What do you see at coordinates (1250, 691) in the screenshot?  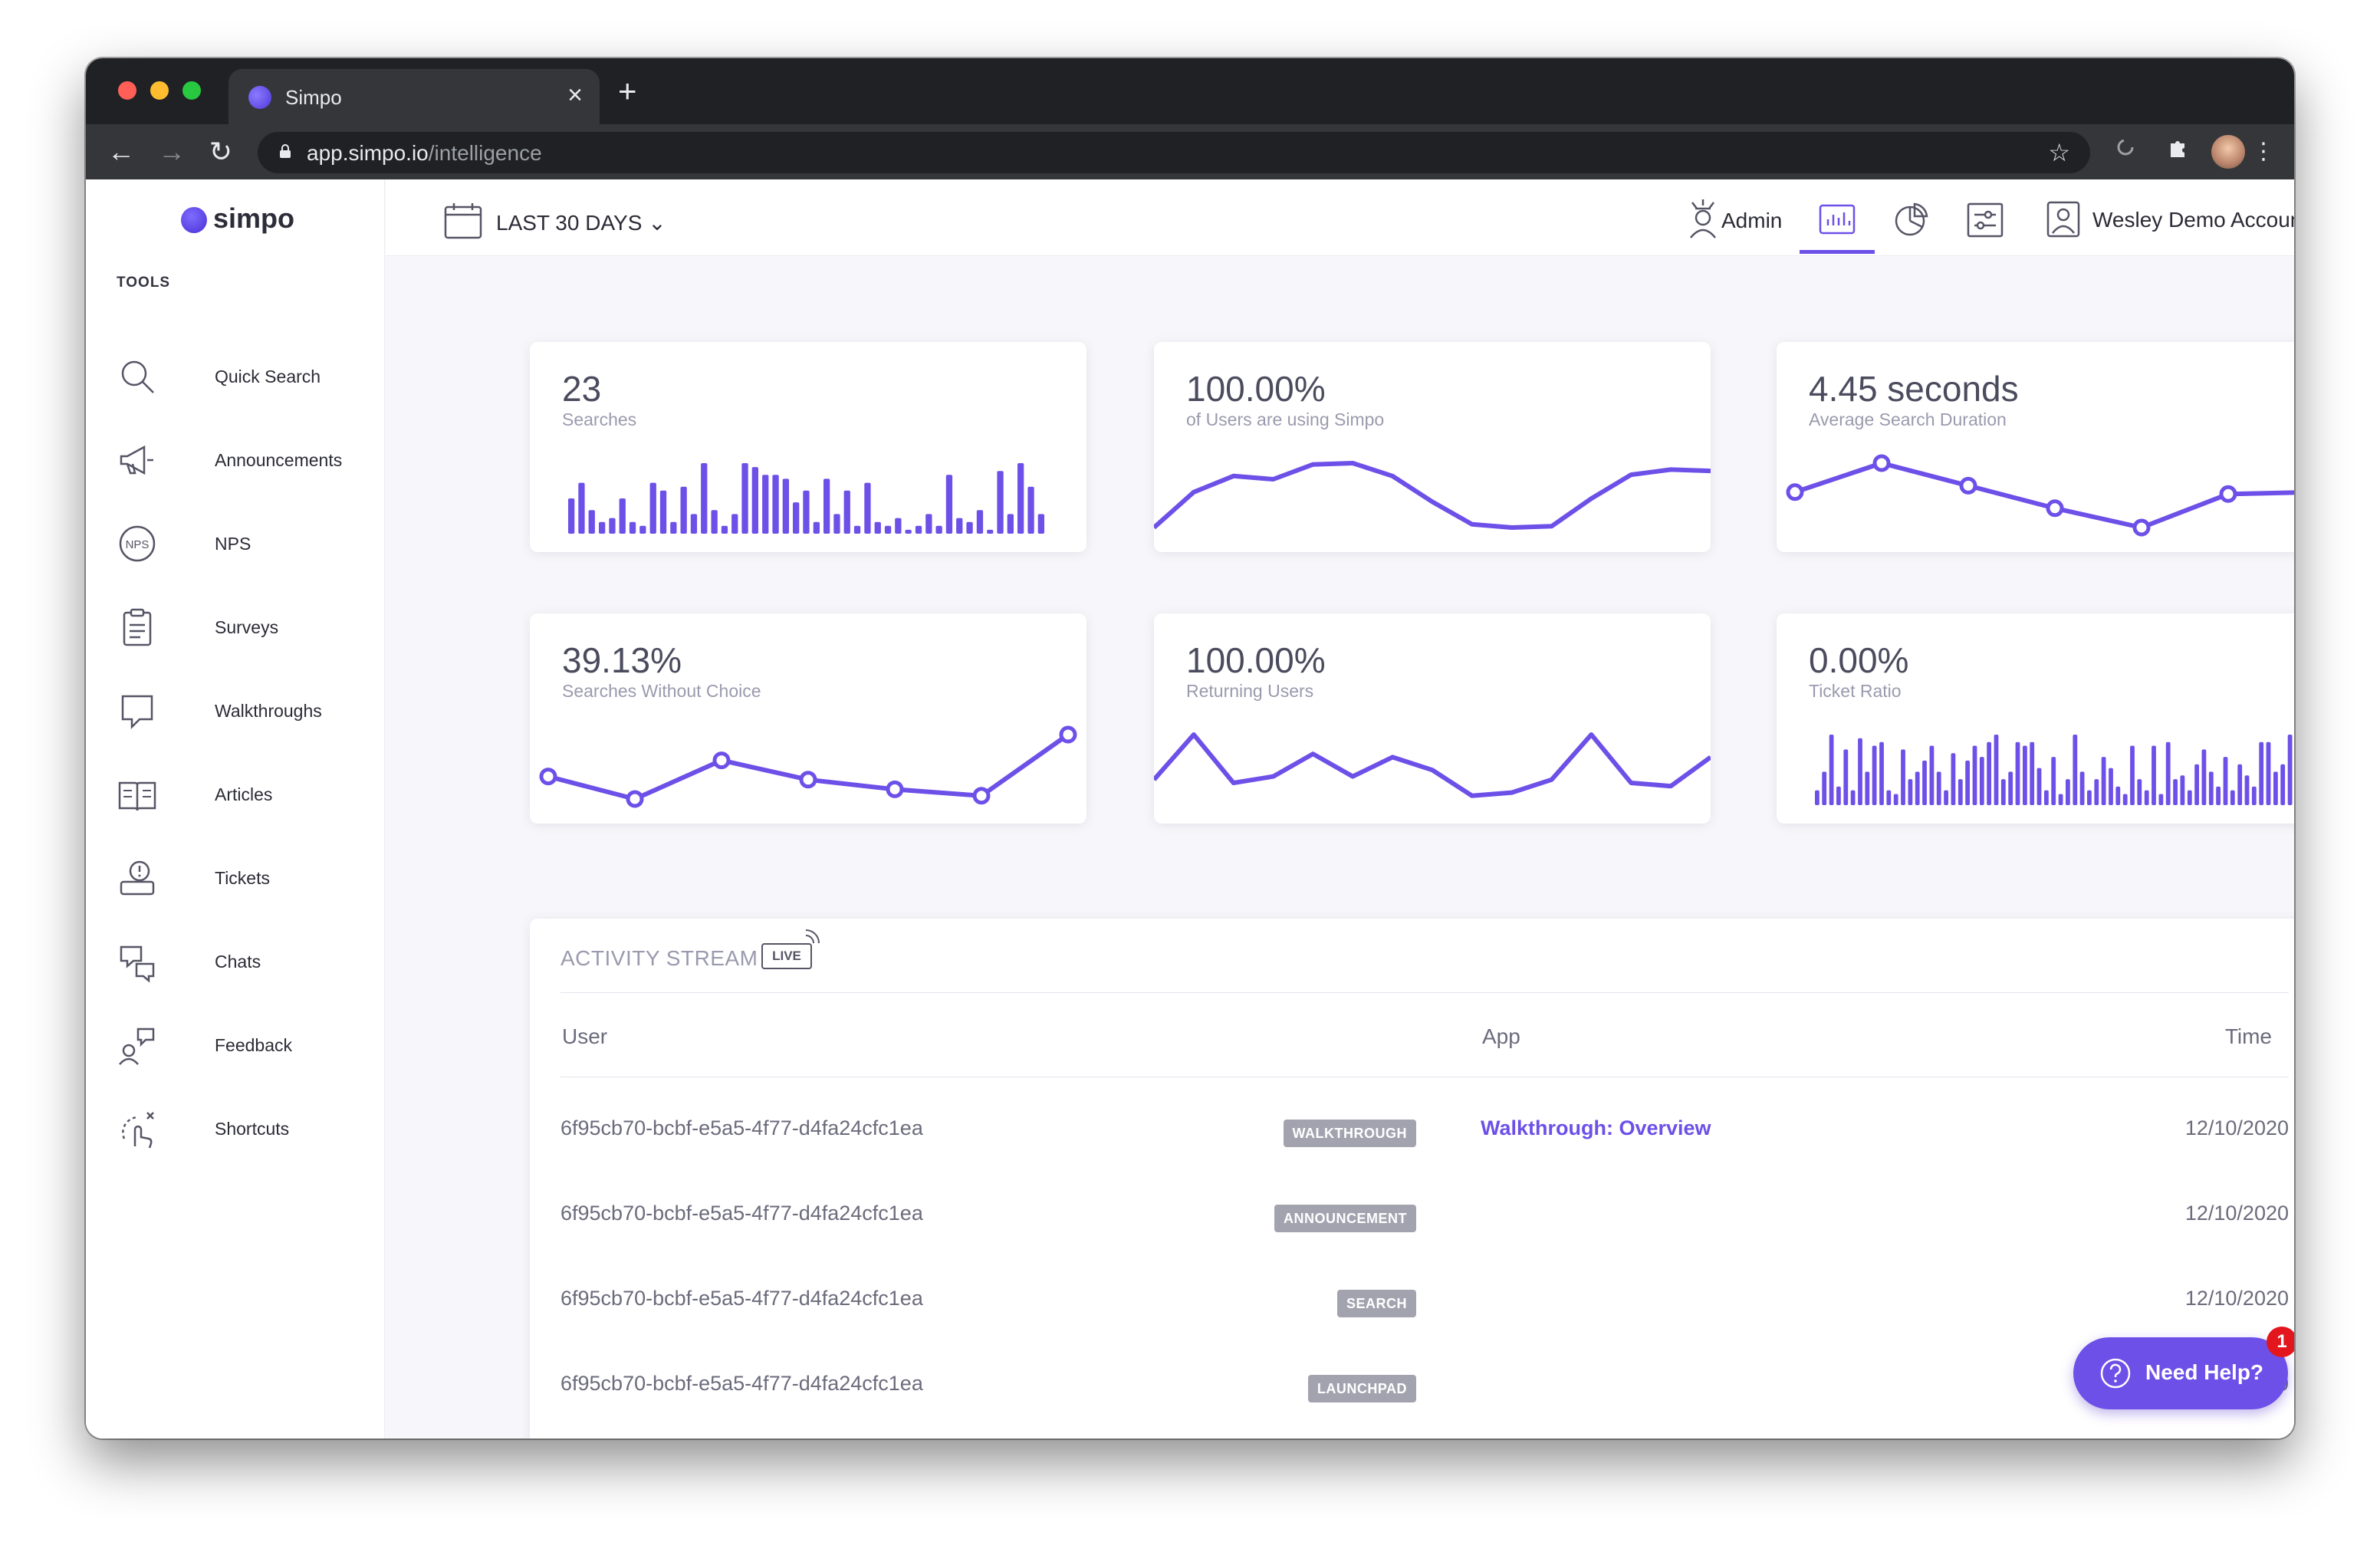 I see `metric-label: Returning Users` at bounding box center [1250, 691].